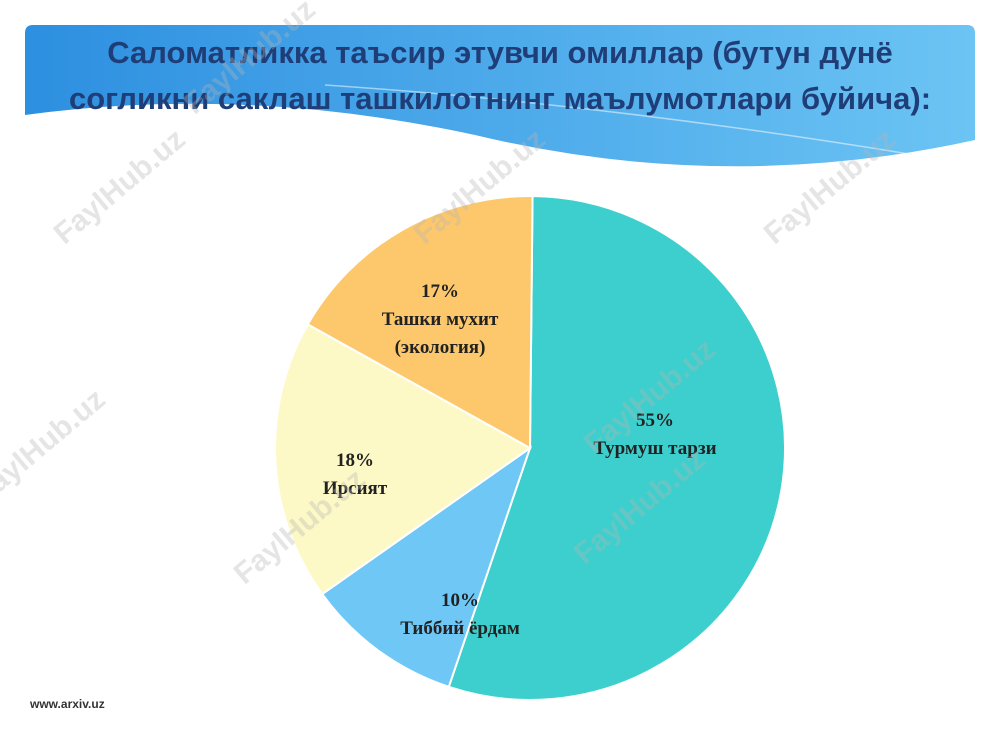 This screenshot has height=750, width=1000. Describe the element at coordinates (655, 435) in the screenshot. I see `slice-label: 55% Турмуш тарзи` at that location.